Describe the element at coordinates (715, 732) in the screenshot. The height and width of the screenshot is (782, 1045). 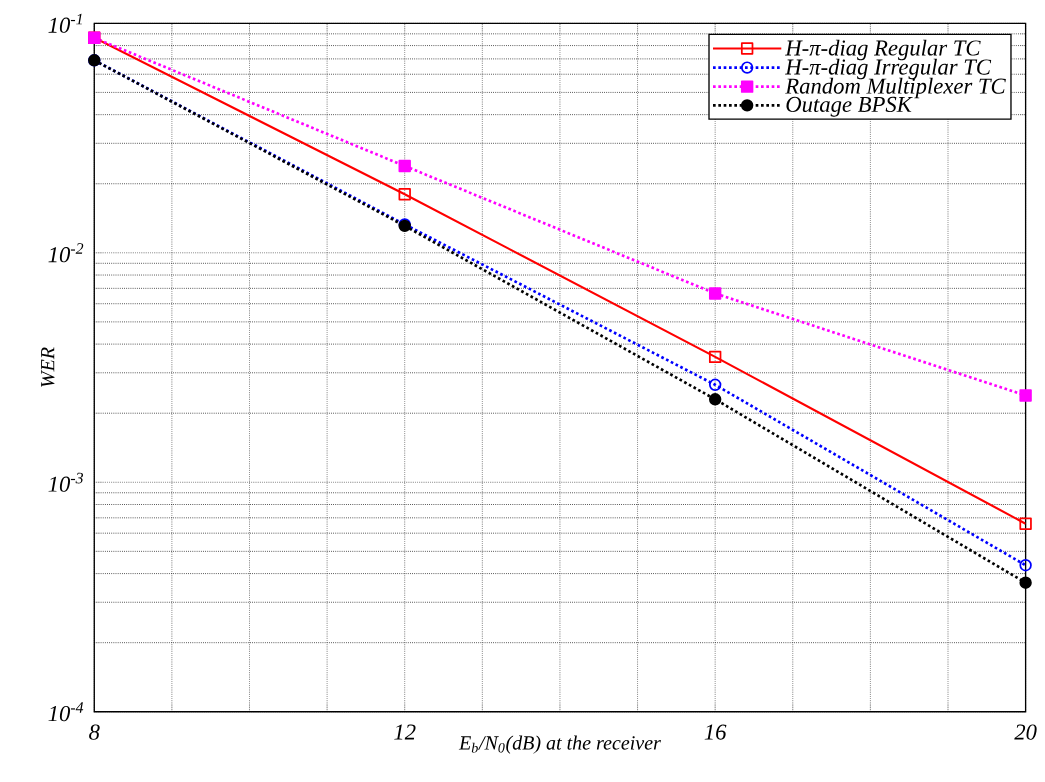
I see `x-tick-label: 16` at that location.